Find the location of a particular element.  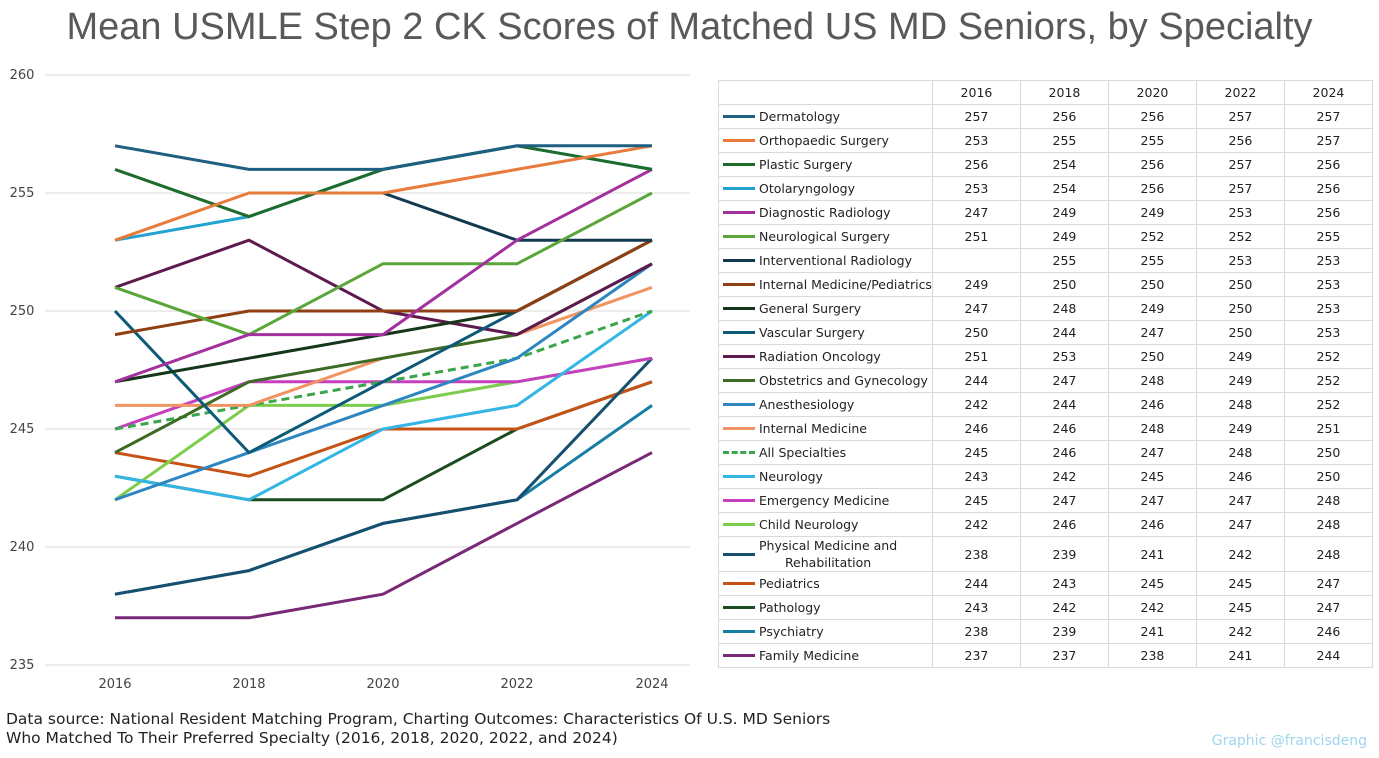

table-row: Anesthesiology 242 244 246 248 252 is located at coordinates (1045, 404).